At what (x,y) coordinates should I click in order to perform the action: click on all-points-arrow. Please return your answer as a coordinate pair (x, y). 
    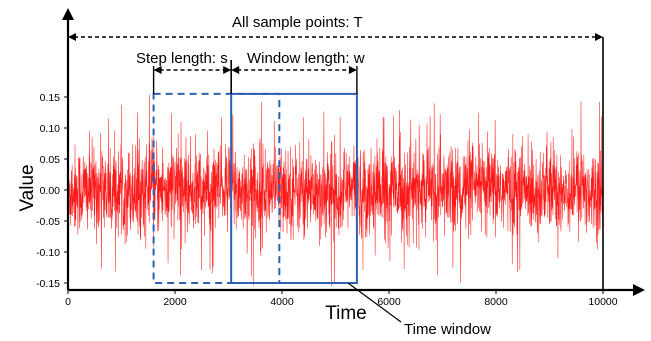
    Looking at the image, I should click on (335, 37).